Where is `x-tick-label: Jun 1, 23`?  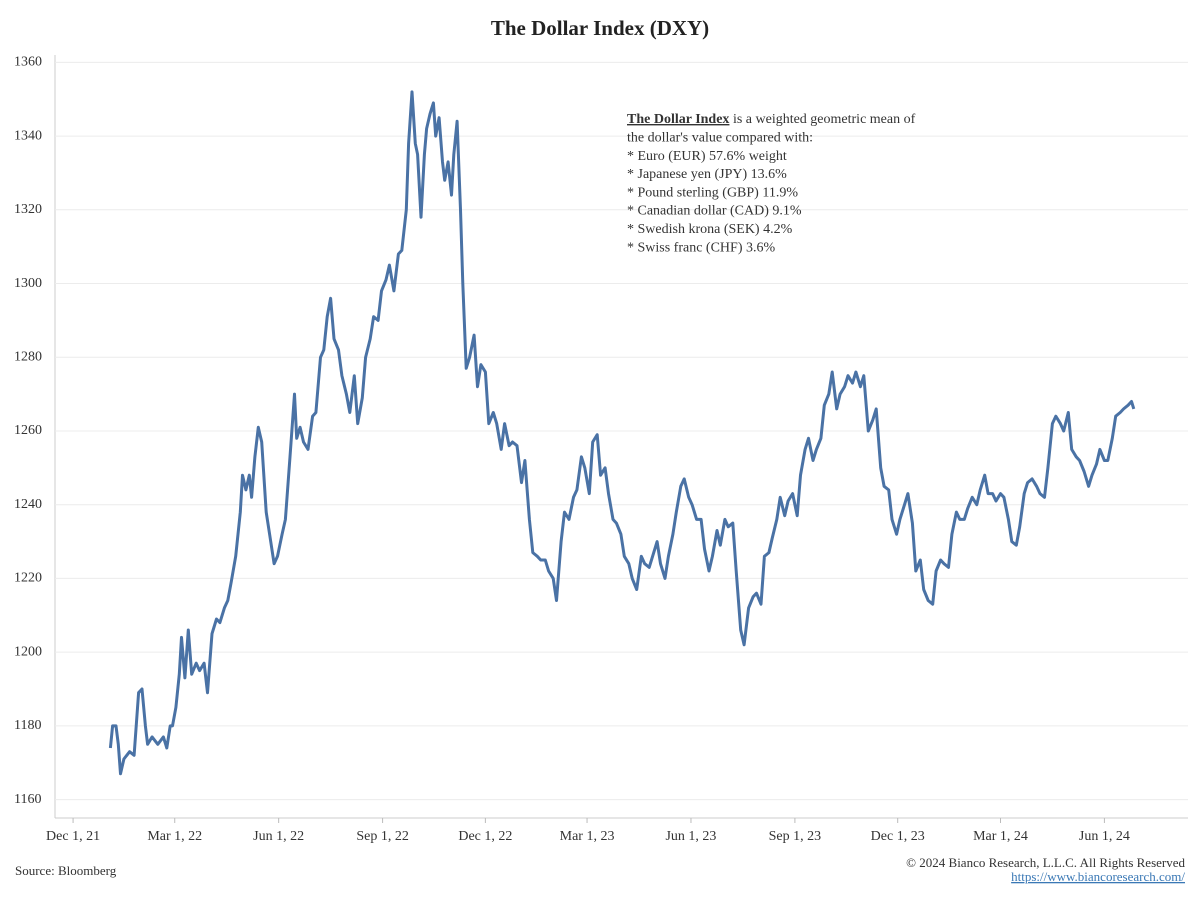 x-tick-label: Jun 1, 23 is located at coordinates (690, 836).